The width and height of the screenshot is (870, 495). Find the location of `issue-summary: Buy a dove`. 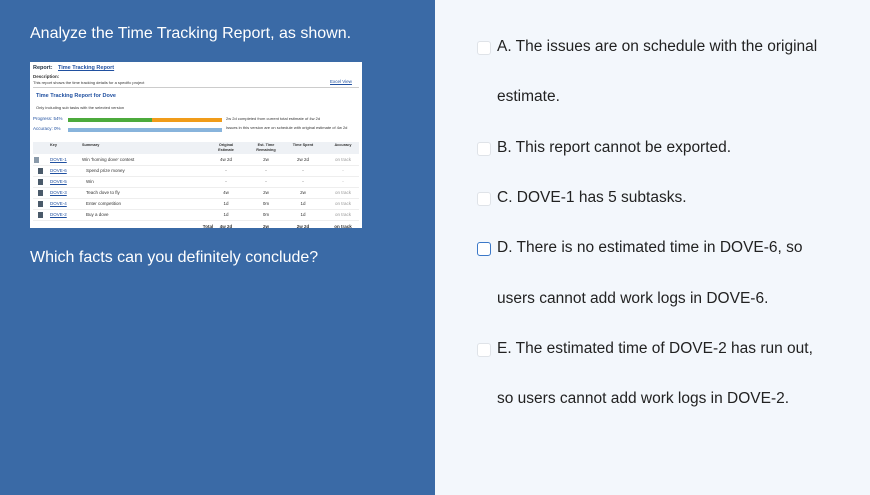

issue-summary: Buy a dove is located at coordinates (97, 214).